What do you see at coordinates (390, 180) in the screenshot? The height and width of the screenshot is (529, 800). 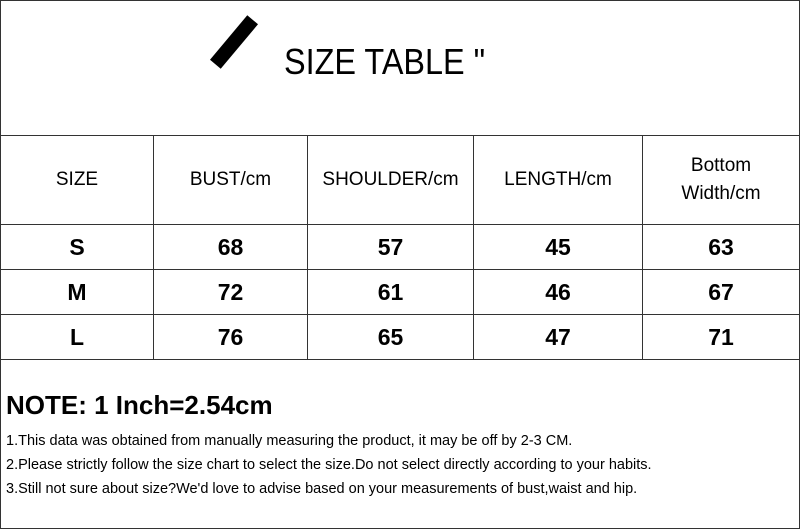 I see `header-shoulder: SHOULDER/cm` at bounding box center [390, 180].